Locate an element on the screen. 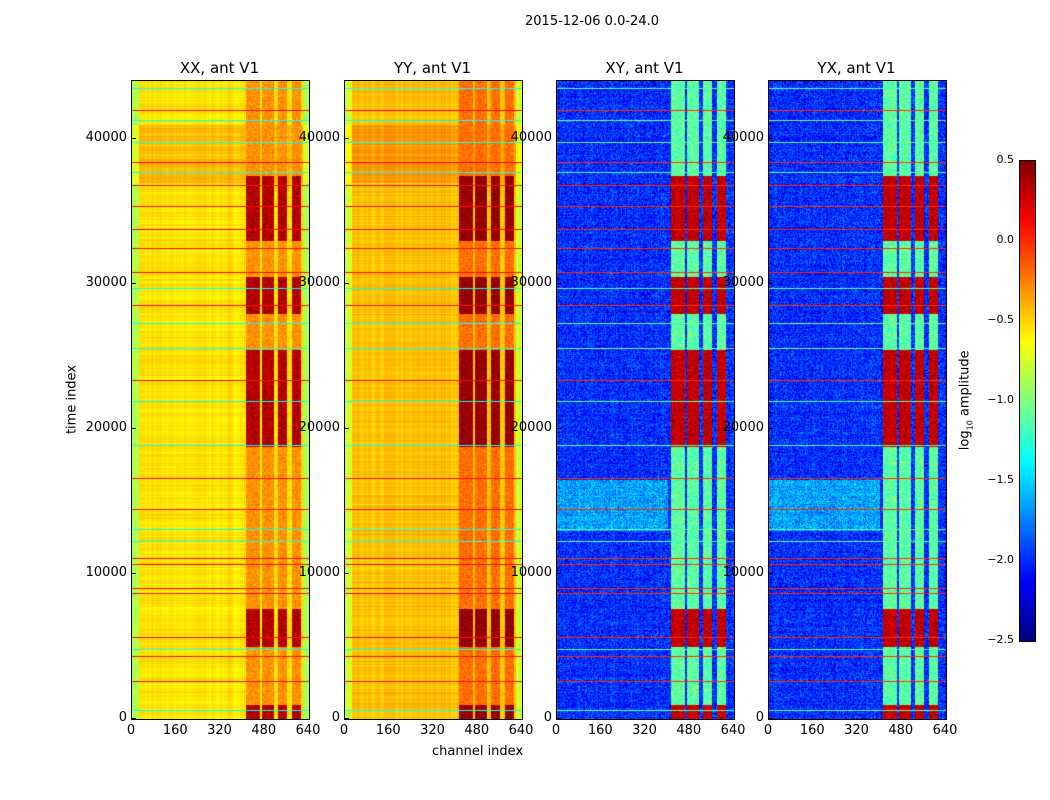  panel-title: XX, ant V1 is located at coordinates (219, 68).